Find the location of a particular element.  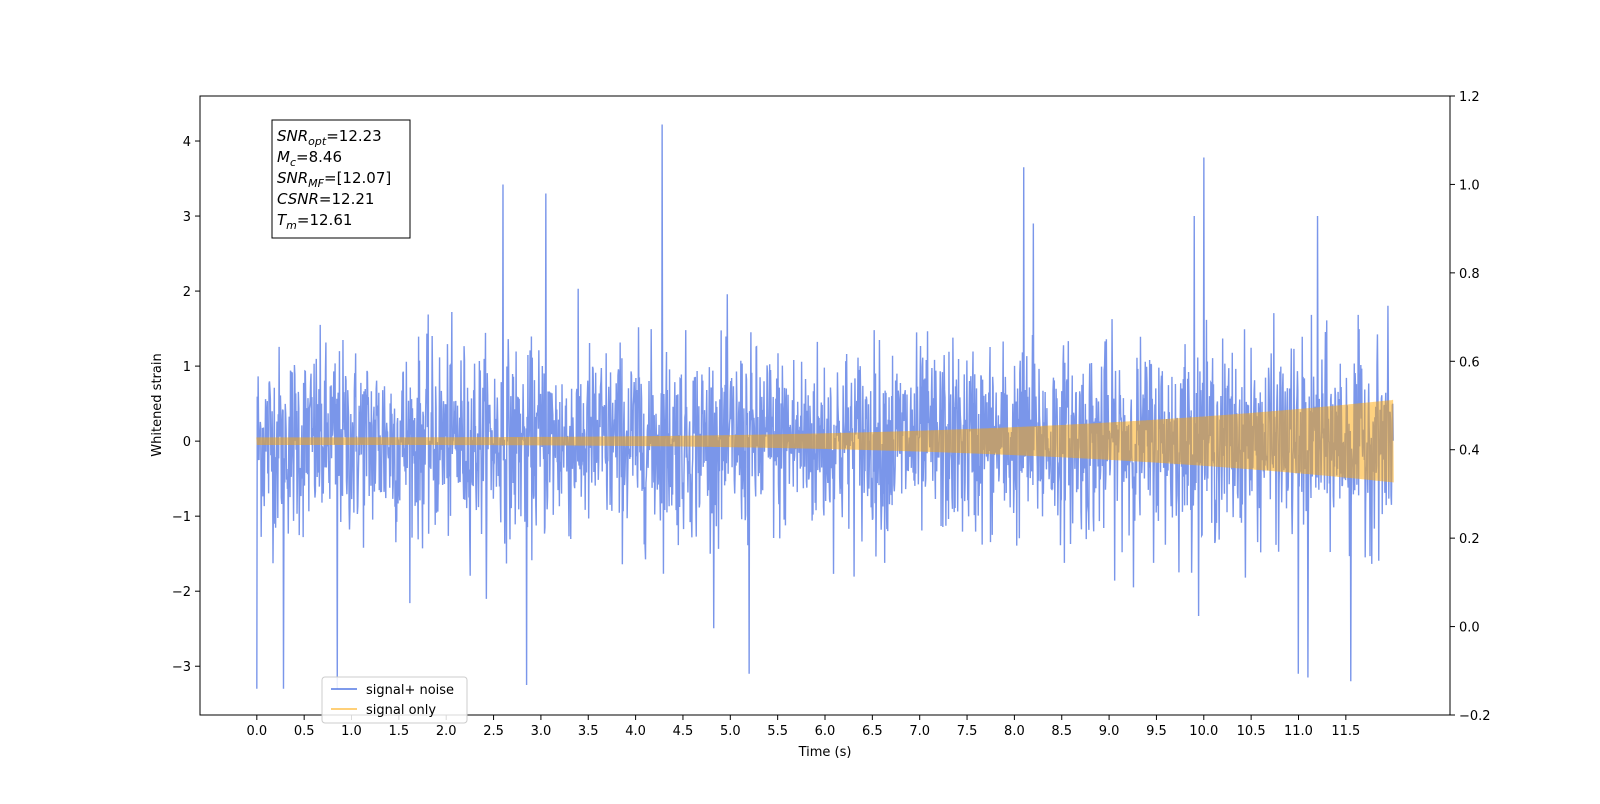

y-tick-label: 2 is located at coordinates (187, 292).